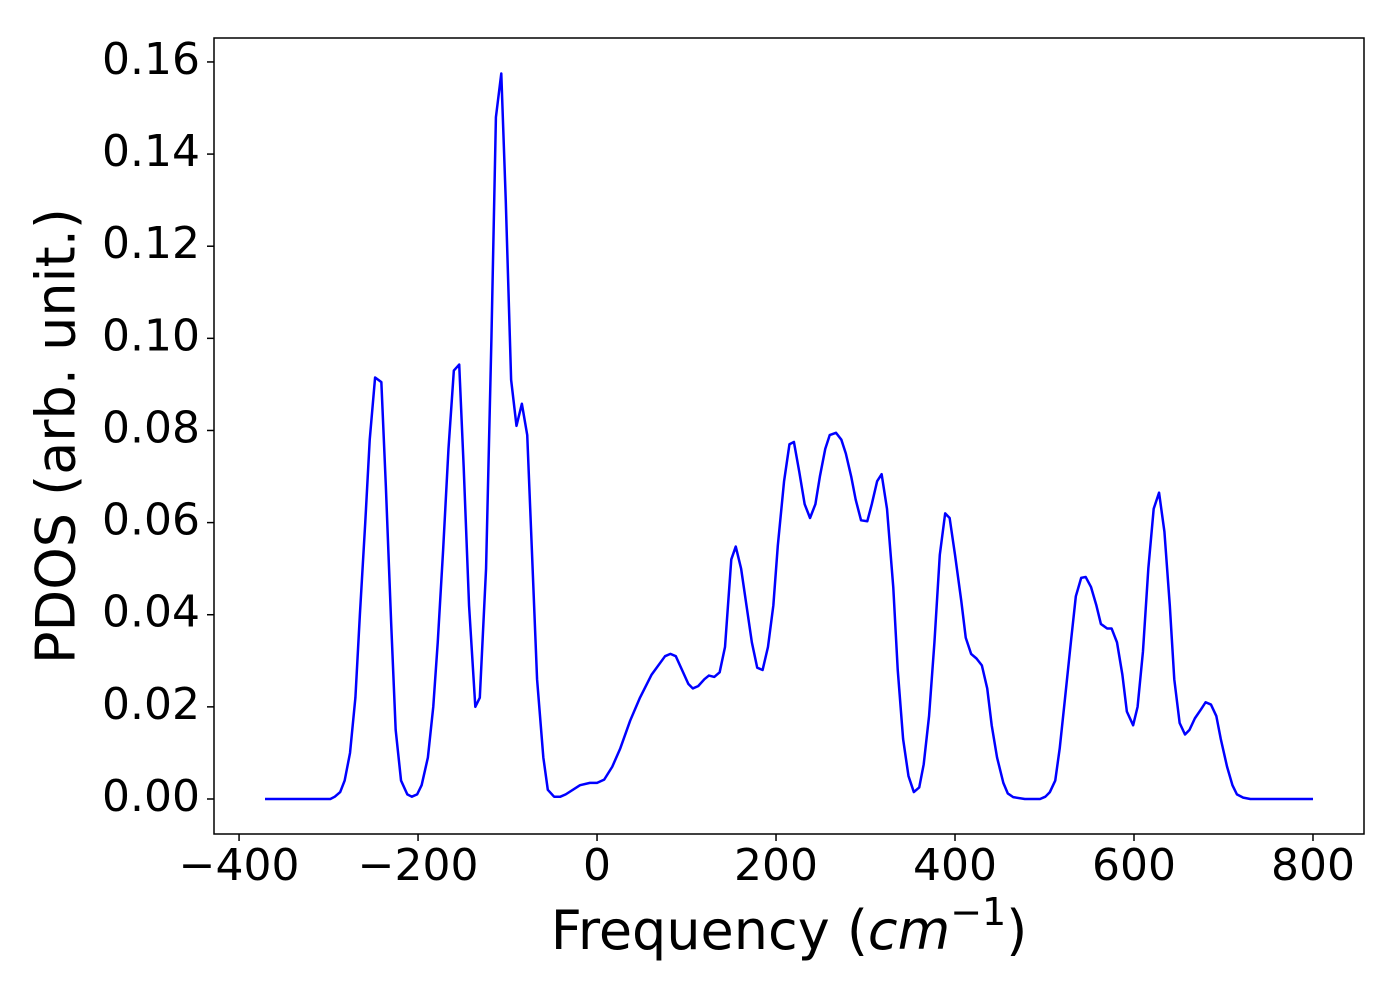  What do you see at coordinates (239, 865) in the screenshot?
I see `x-tick-label: −400` at bounding box center [239, 865].